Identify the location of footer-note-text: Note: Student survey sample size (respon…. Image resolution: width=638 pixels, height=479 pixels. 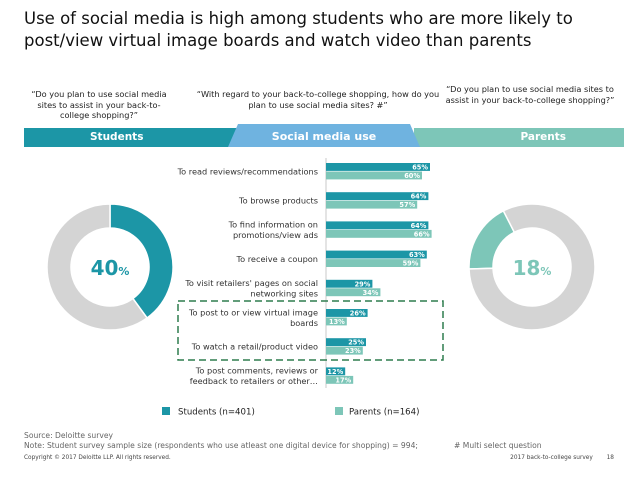
(221, 445).